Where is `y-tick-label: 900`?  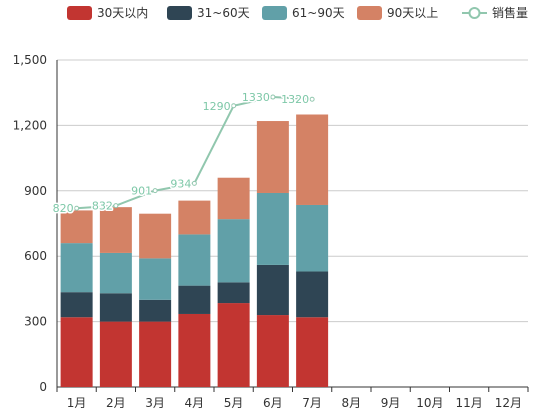
y-tick-label: 900 is located at coordinates (35, 191).